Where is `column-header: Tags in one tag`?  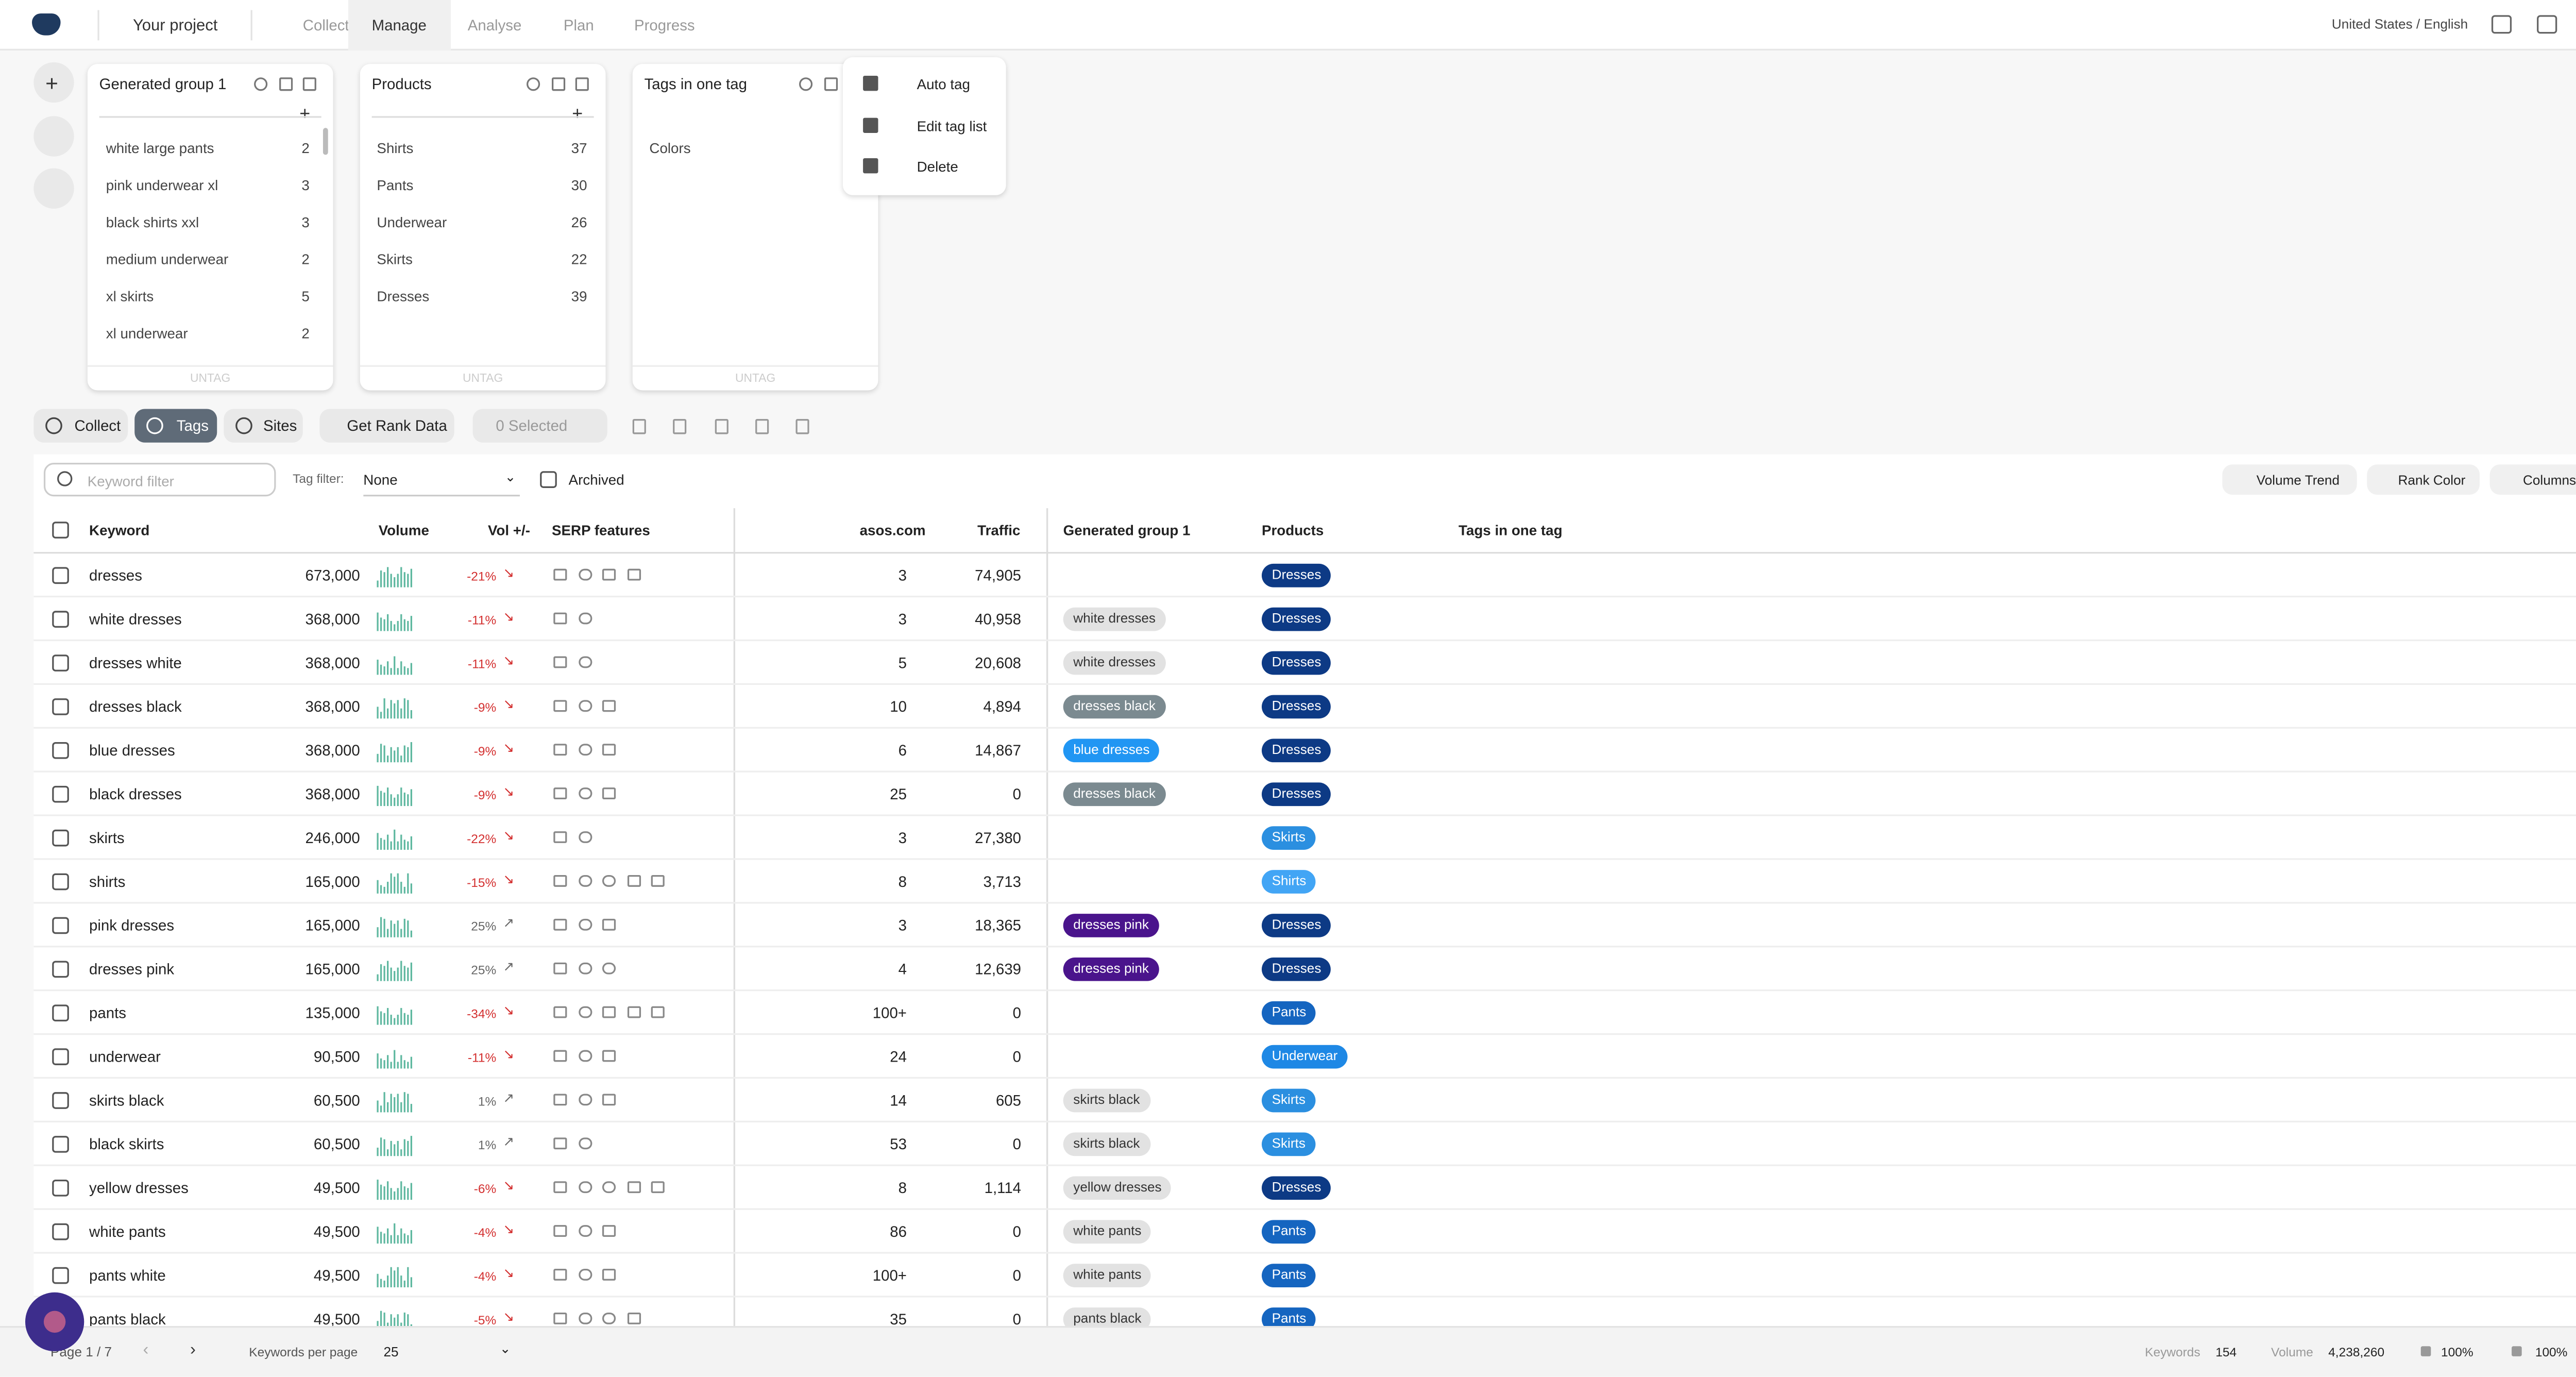 column-header: Tags in one tag is located at coordinates (1511, 530).